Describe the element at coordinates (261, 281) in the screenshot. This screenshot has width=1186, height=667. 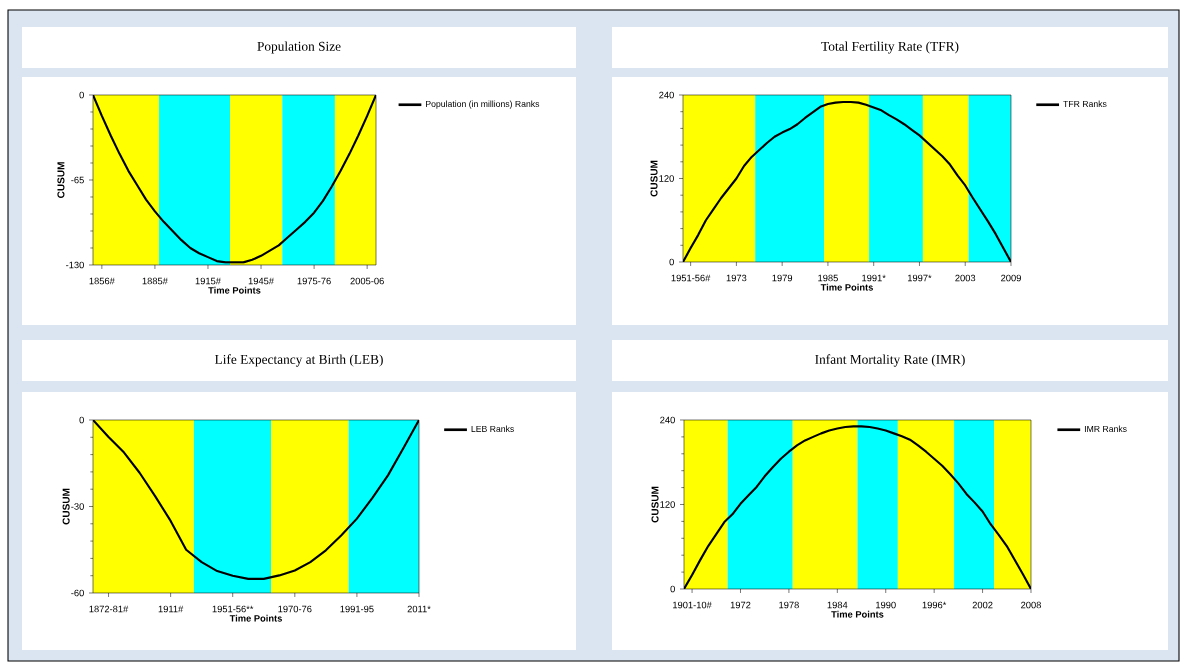
I see `x-tick-label: 1945#` at that location.